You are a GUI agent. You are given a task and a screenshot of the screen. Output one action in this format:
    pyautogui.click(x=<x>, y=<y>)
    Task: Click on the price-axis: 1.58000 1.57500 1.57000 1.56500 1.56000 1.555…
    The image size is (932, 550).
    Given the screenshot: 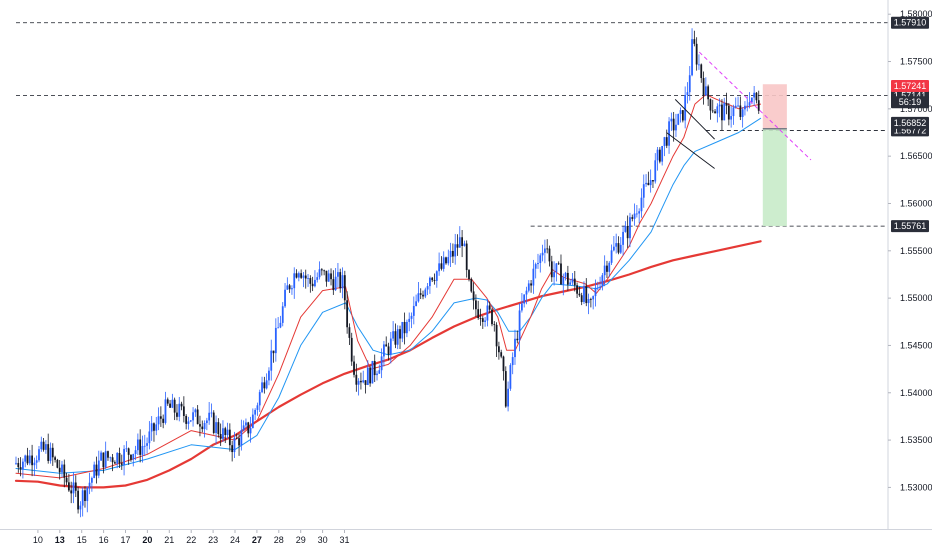 What is the action you would take?
    pyautogui.click(x=910, y=250)
    